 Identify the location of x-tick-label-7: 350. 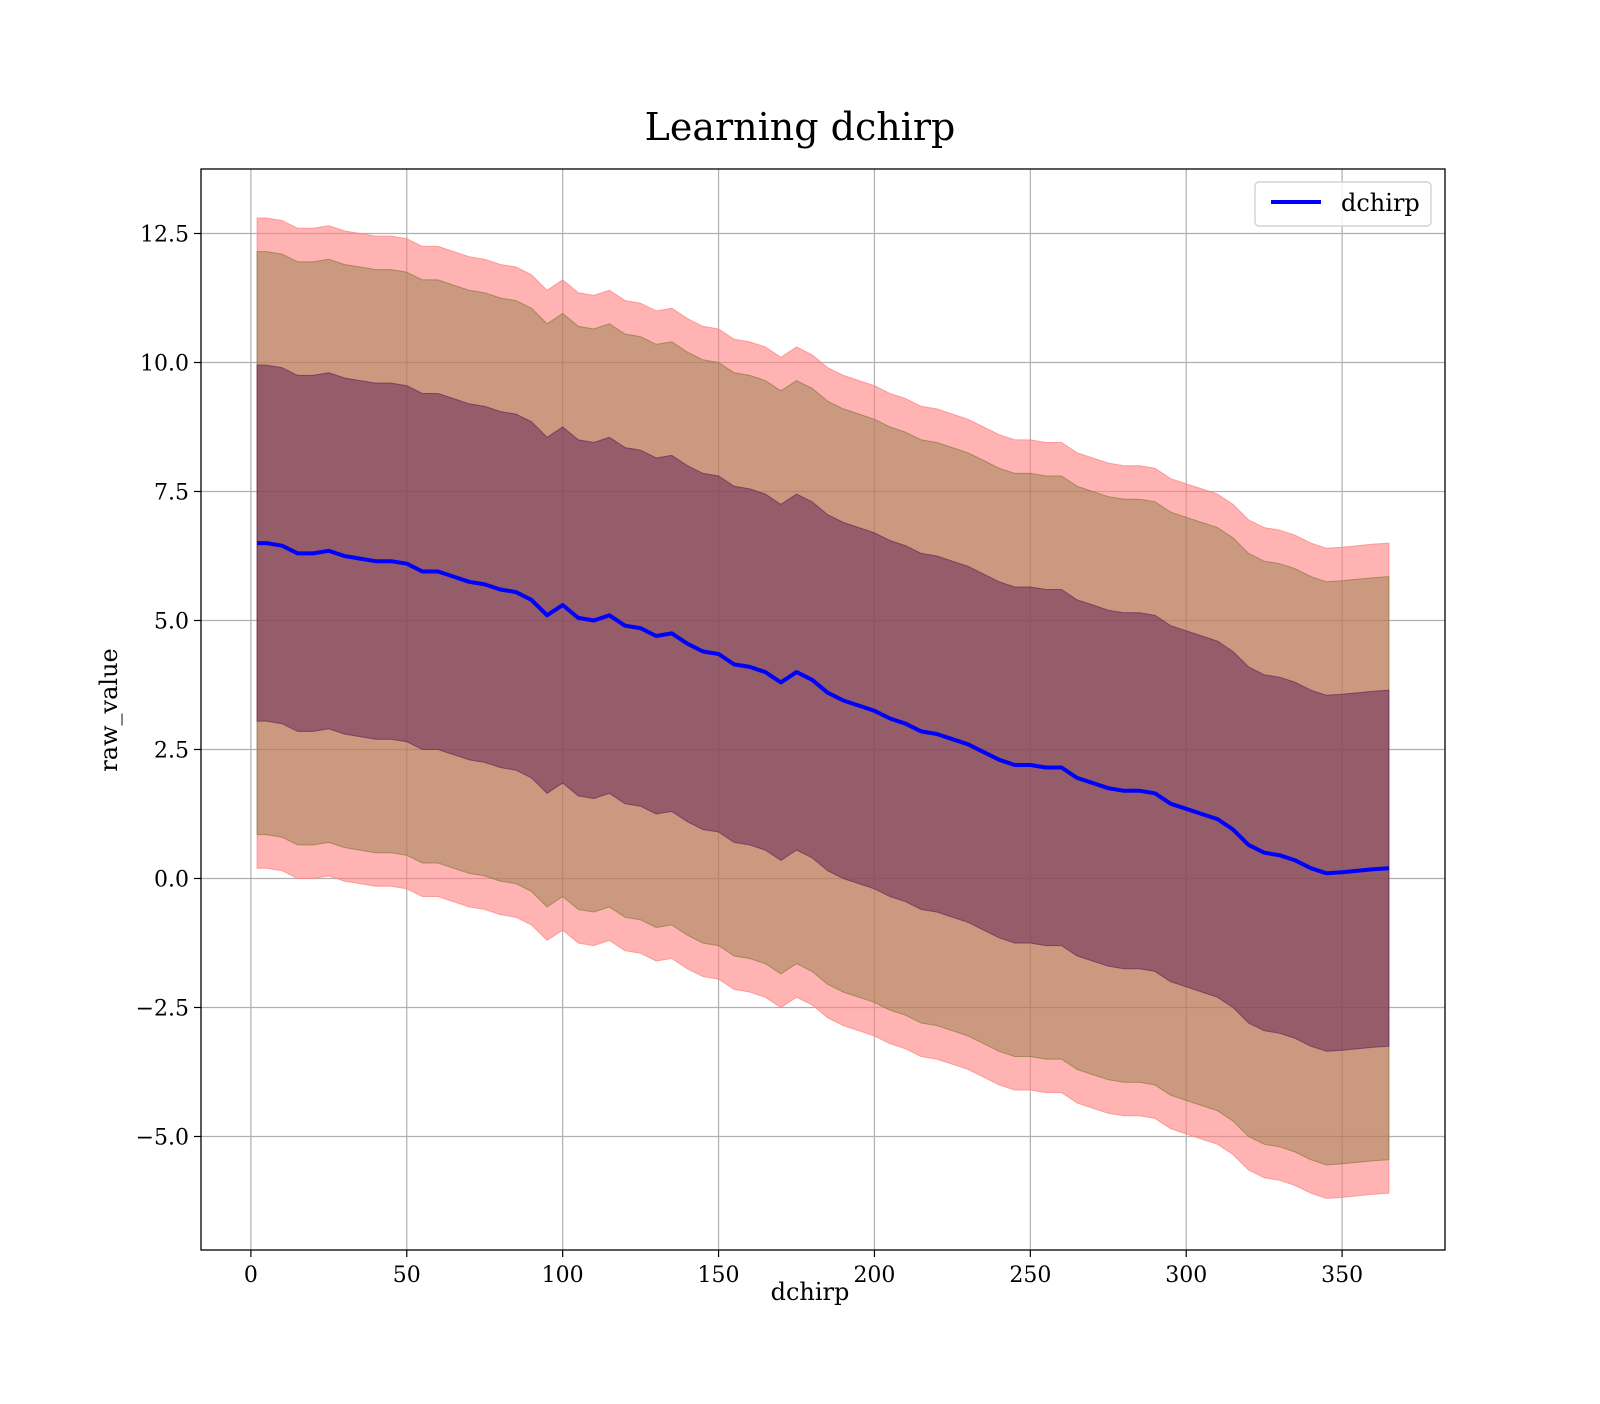
(1342, 1275).